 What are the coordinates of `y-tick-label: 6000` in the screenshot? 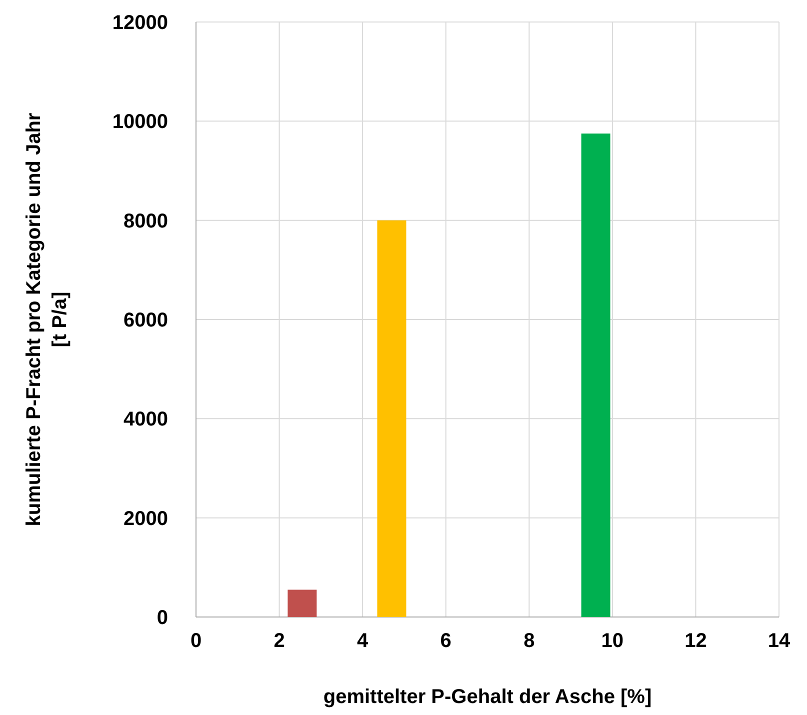 It's located at (146, 321).